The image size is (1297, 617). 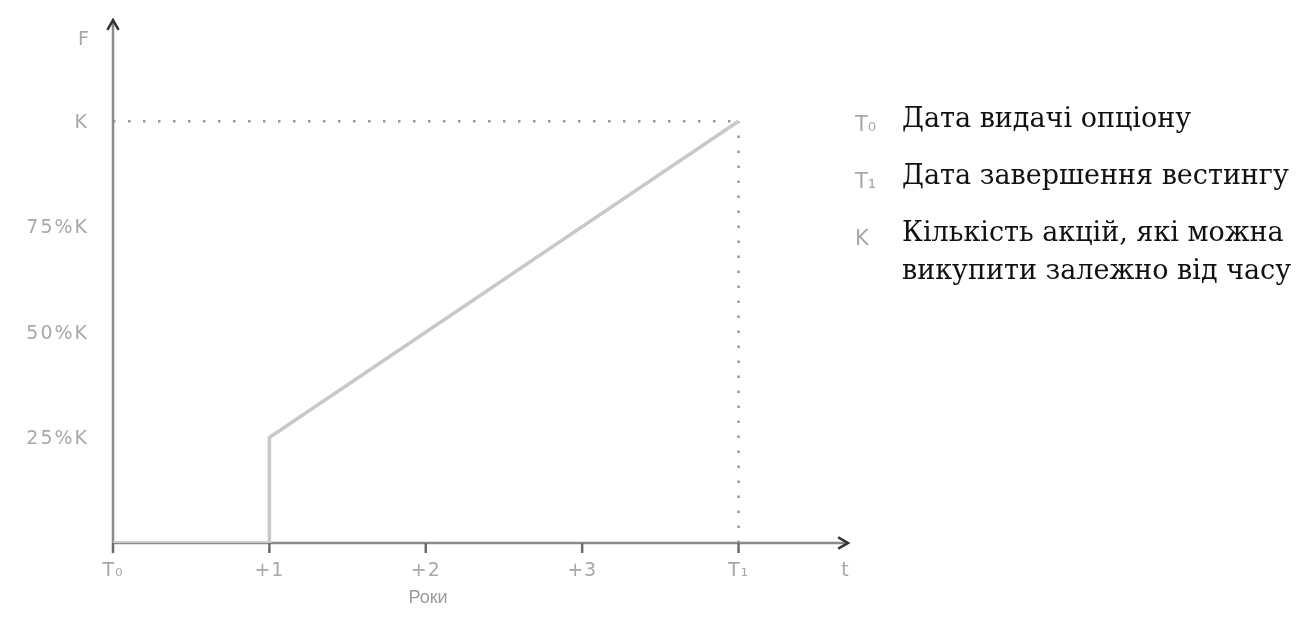 What do you see at coordinates (845, 569) in the screenshot?
I see `x-axis-title: t` at bounding box center [845, 569].